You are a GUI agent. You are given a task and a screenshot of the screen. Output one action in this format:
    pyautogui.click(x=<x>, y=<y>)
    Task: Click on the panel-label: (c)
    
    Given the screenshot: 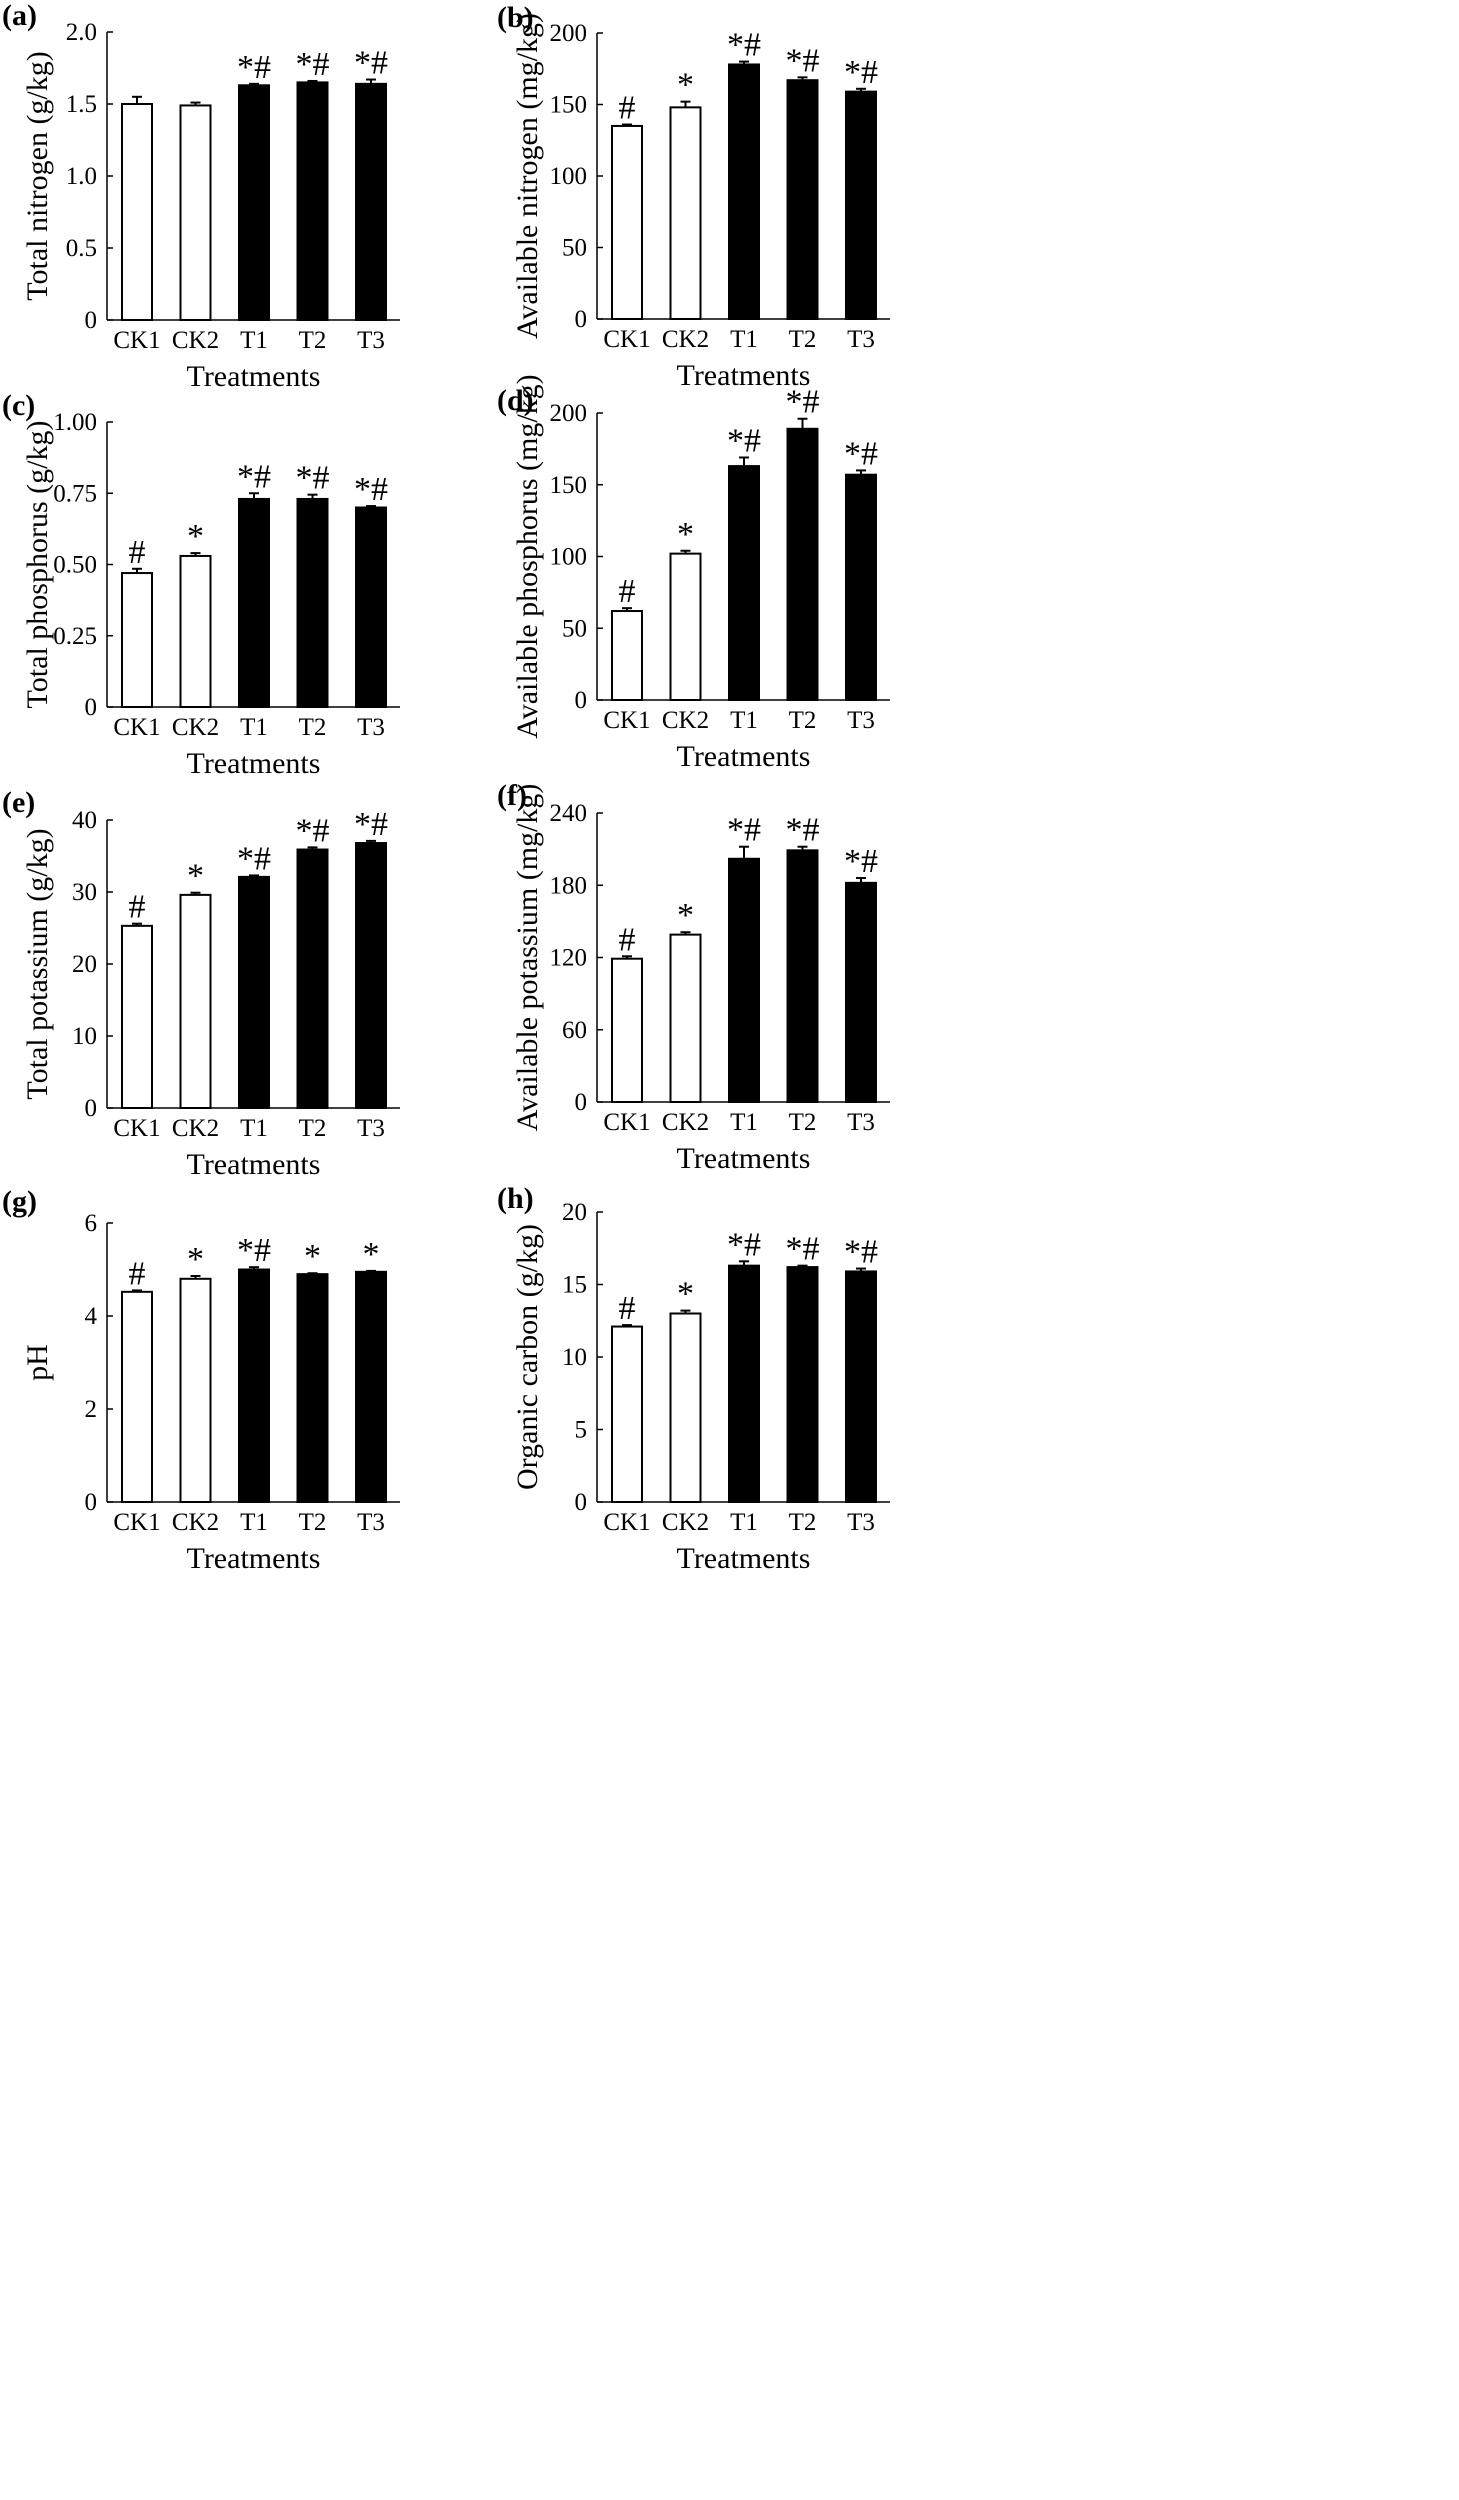 What is the action you would take?
    pyautogui.click(x=18, y=405)
    